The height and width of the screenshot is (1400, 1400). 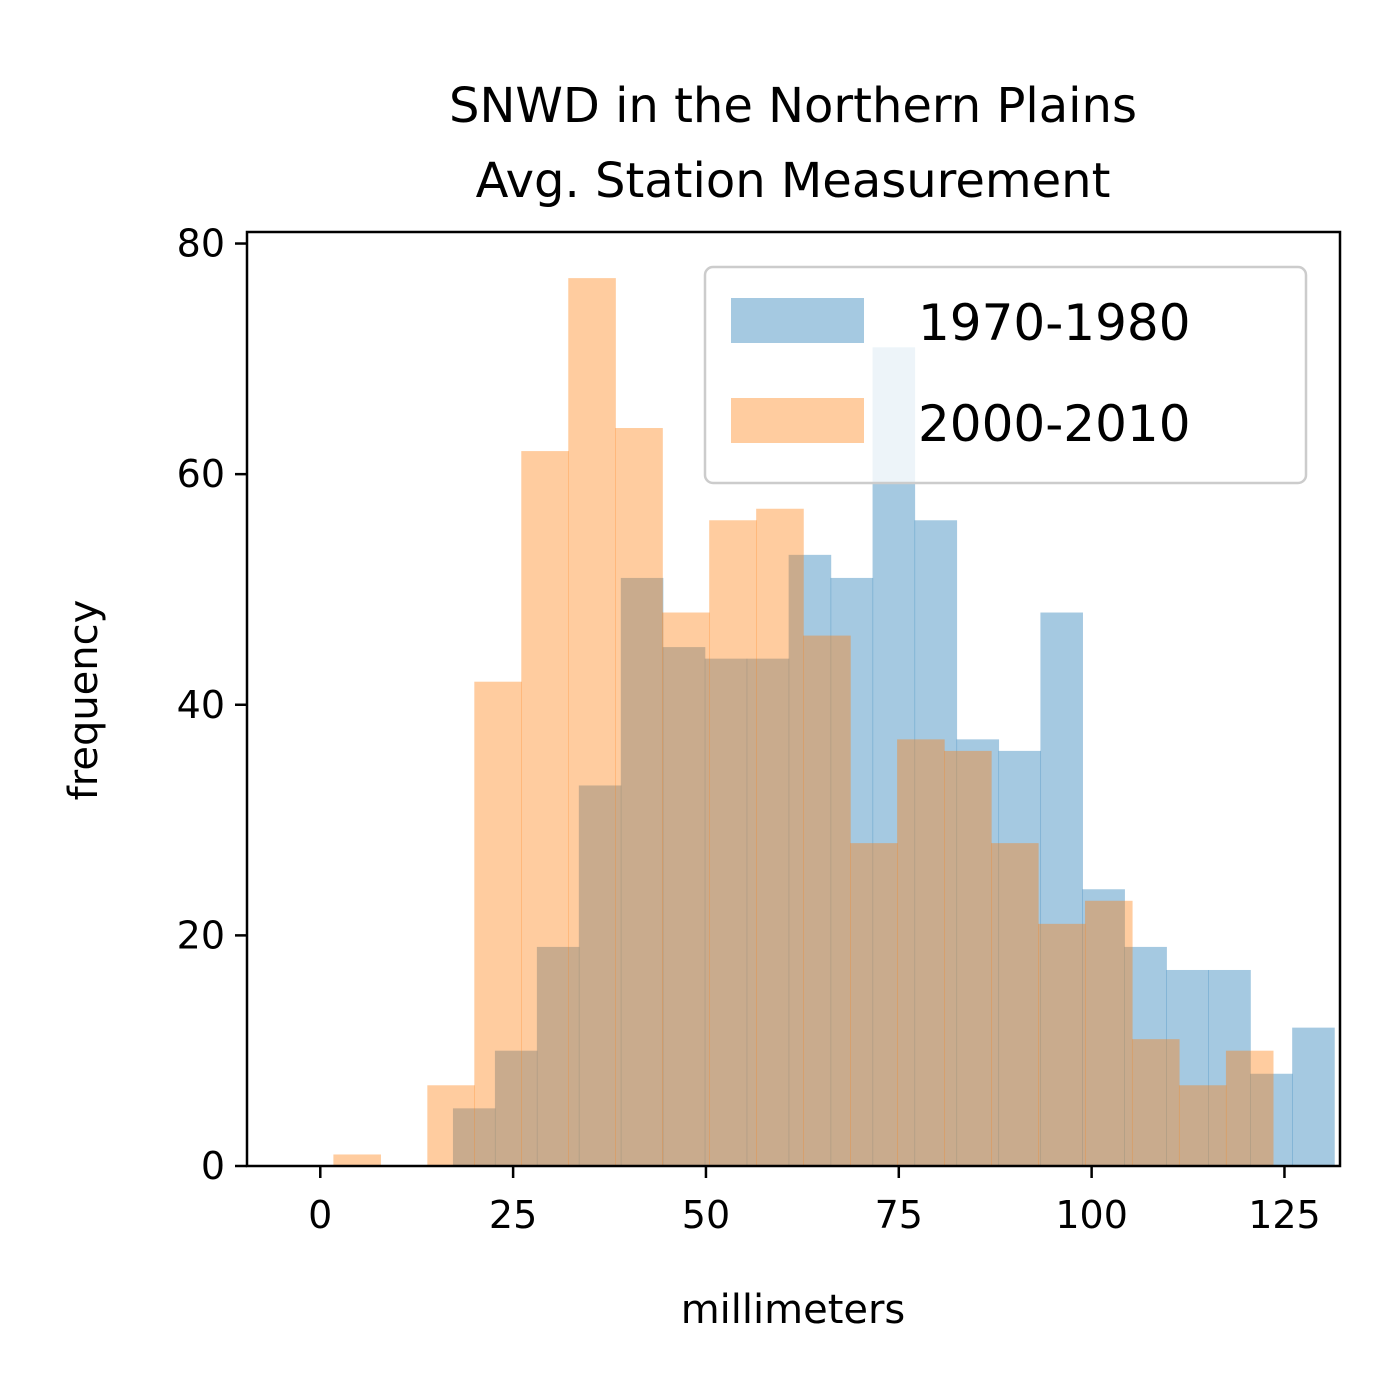 I want to click on legend-swatch-1970-1980, so click(x=797, y=320).